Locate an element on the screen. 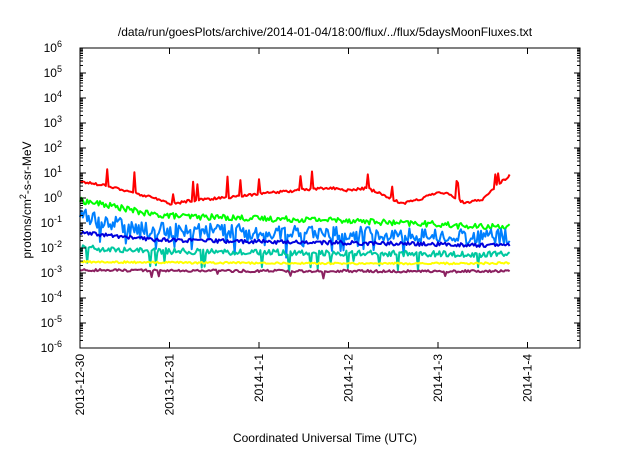 This screenshot has width=640, height=453. y-axis-title-sup: 2 is located at coordinates (23, 196).